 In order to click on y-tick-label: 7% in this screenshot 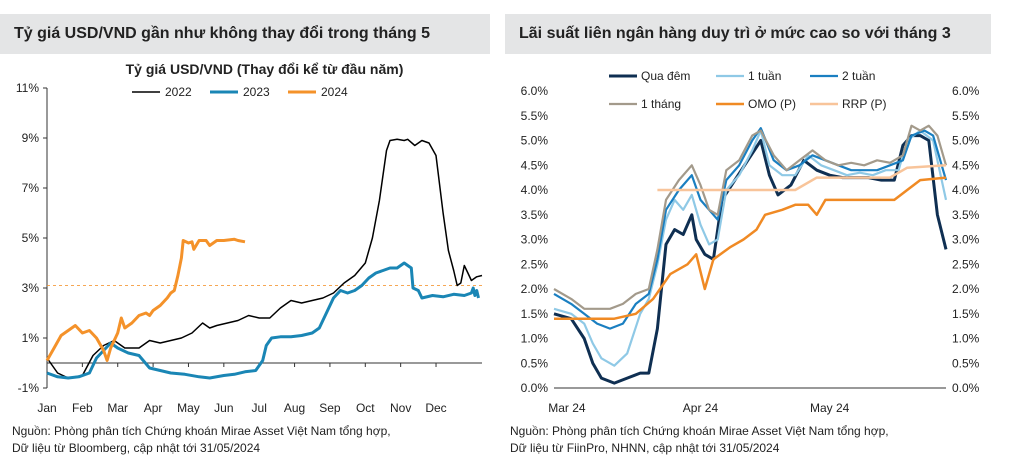, I will do `click(31, 188)`.